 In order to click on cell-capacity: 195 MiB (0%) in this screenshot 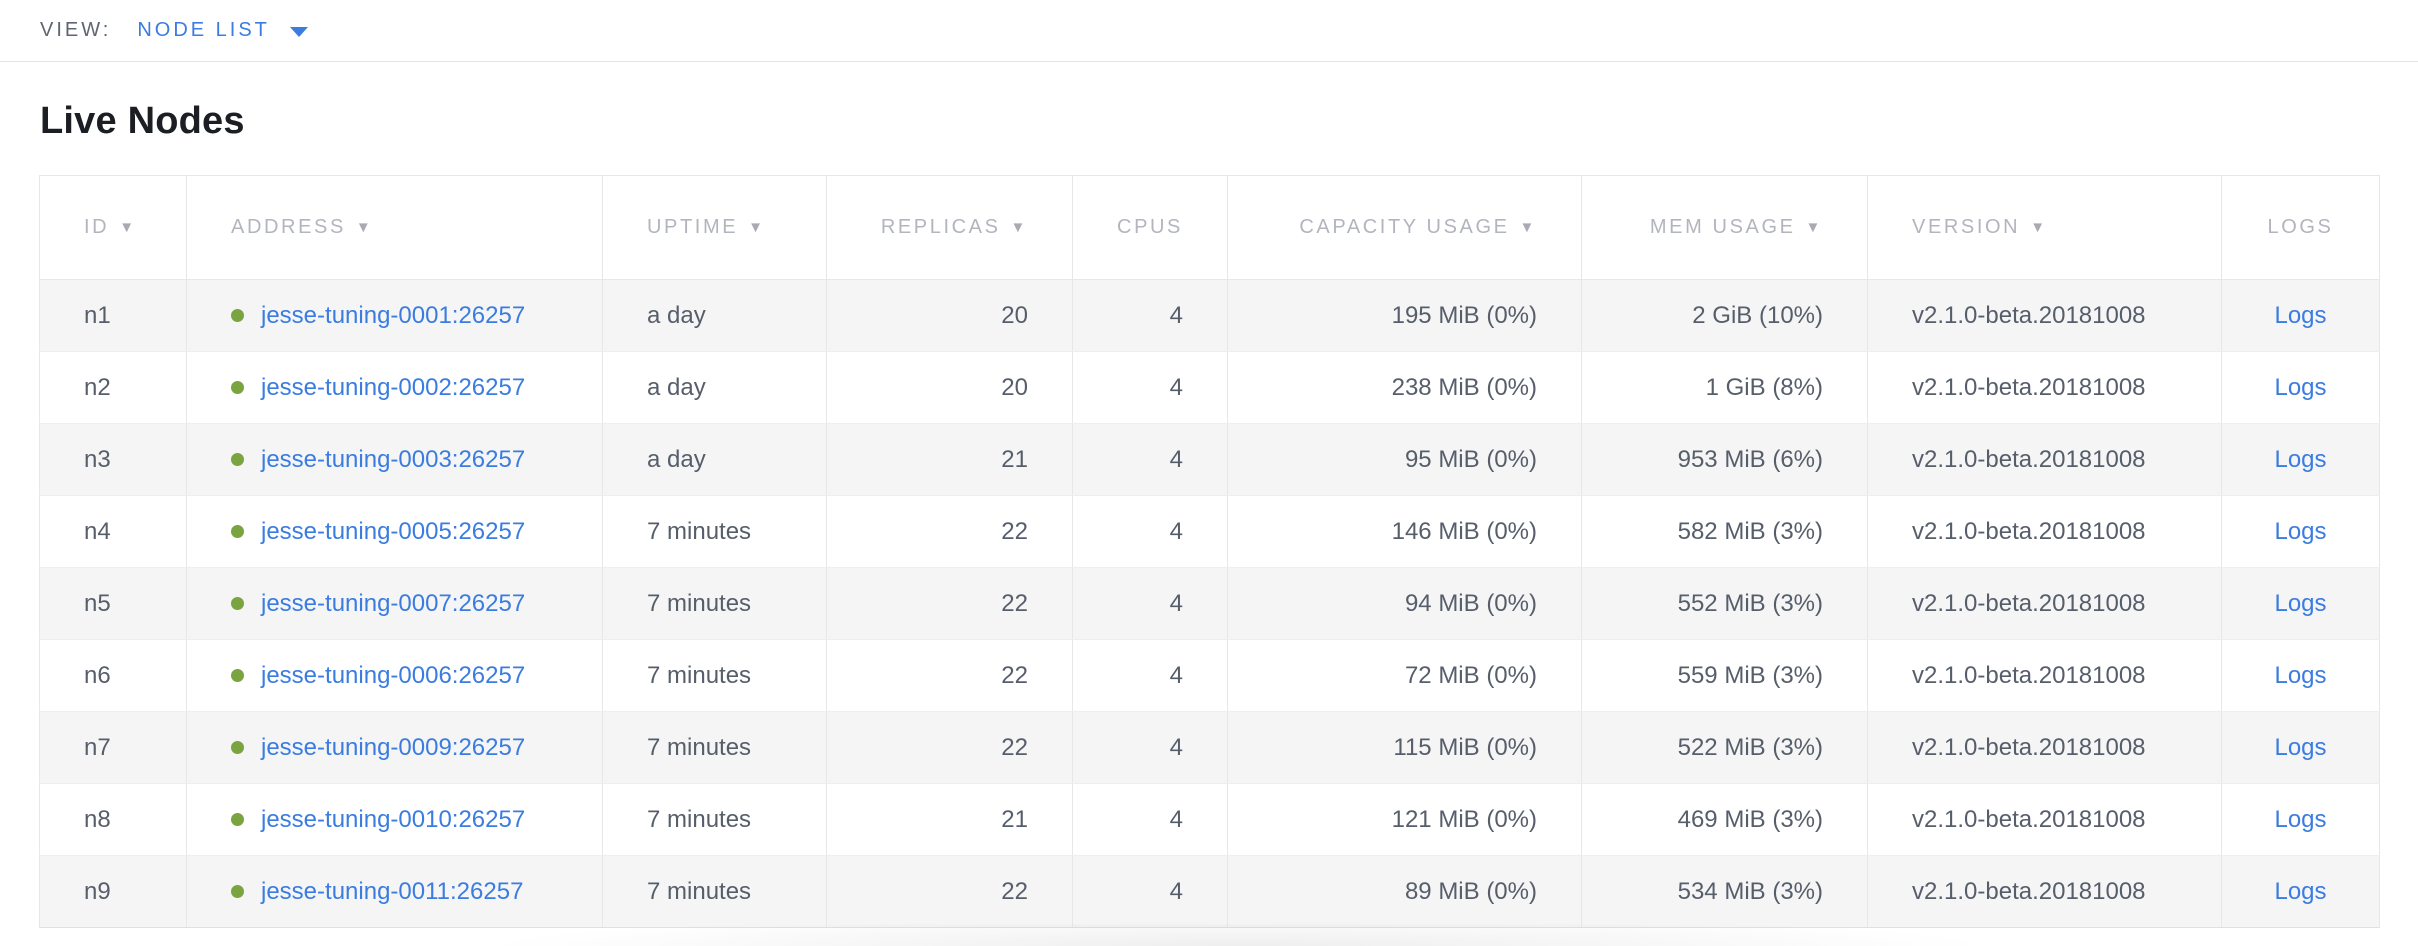, I will do `click(1404, 315)`.